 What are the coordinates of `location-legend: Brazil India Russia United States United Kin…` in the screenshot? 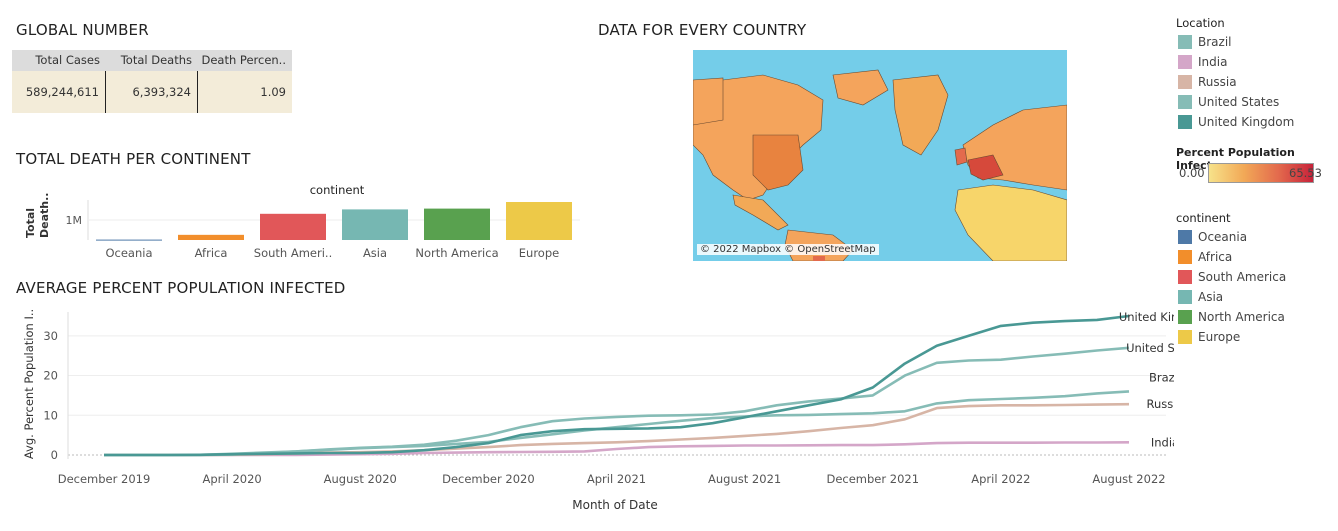 It's located at (1236, 82).